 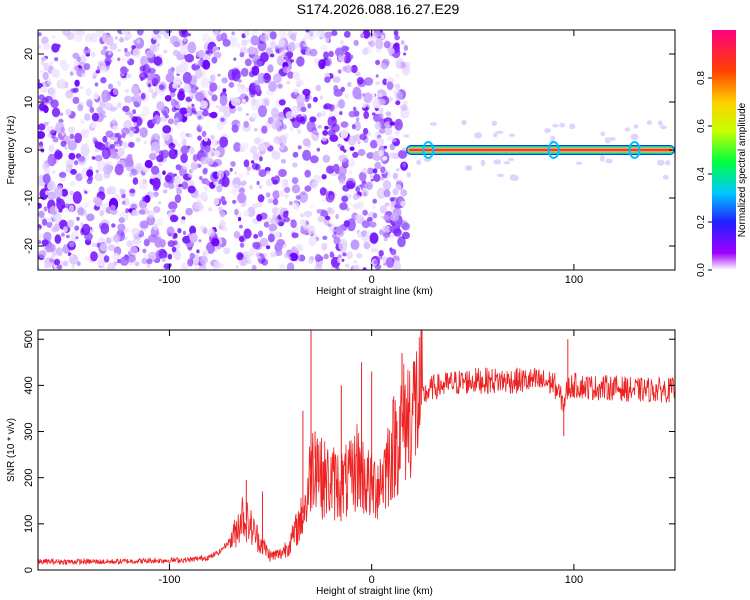 I want to click on snr-x-label: Height of straight line (km), so click(x=374, y=591).